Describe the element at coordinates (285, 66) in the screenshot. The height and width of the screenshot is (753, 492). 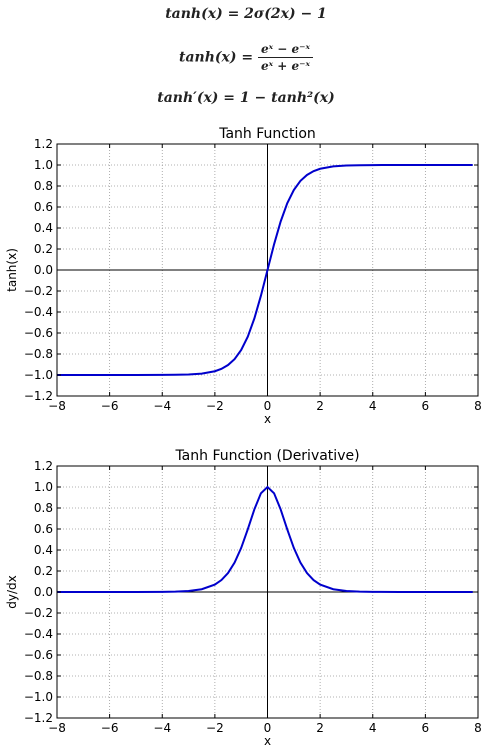
I see `formula-denominator: eˣ + e⁻ˣ` at that location.